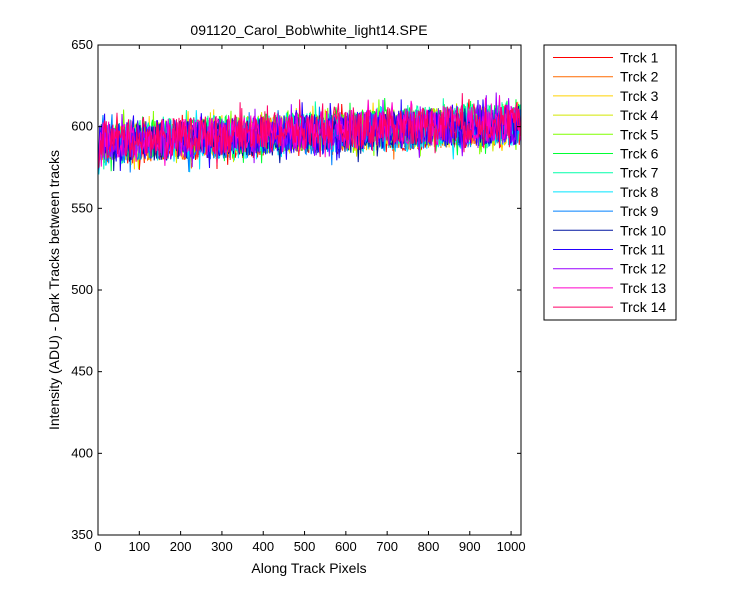 This screenshot has height=600, width=750. Describe the element at coordinates (639, 134) in the screenshot. I see `legend-label: Trck 5` at that location.